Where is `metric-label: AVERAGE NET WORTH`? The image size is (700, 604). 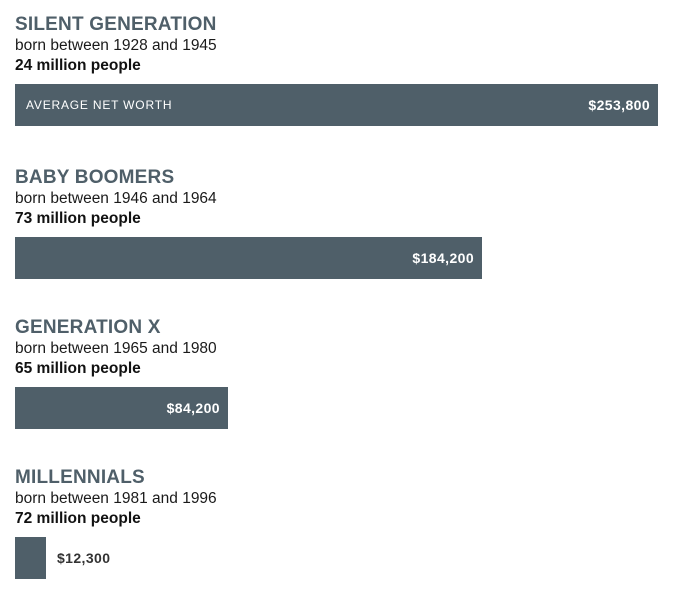 metric-label: AVERAGE NET WORTH is located at coordinates (99, 105).